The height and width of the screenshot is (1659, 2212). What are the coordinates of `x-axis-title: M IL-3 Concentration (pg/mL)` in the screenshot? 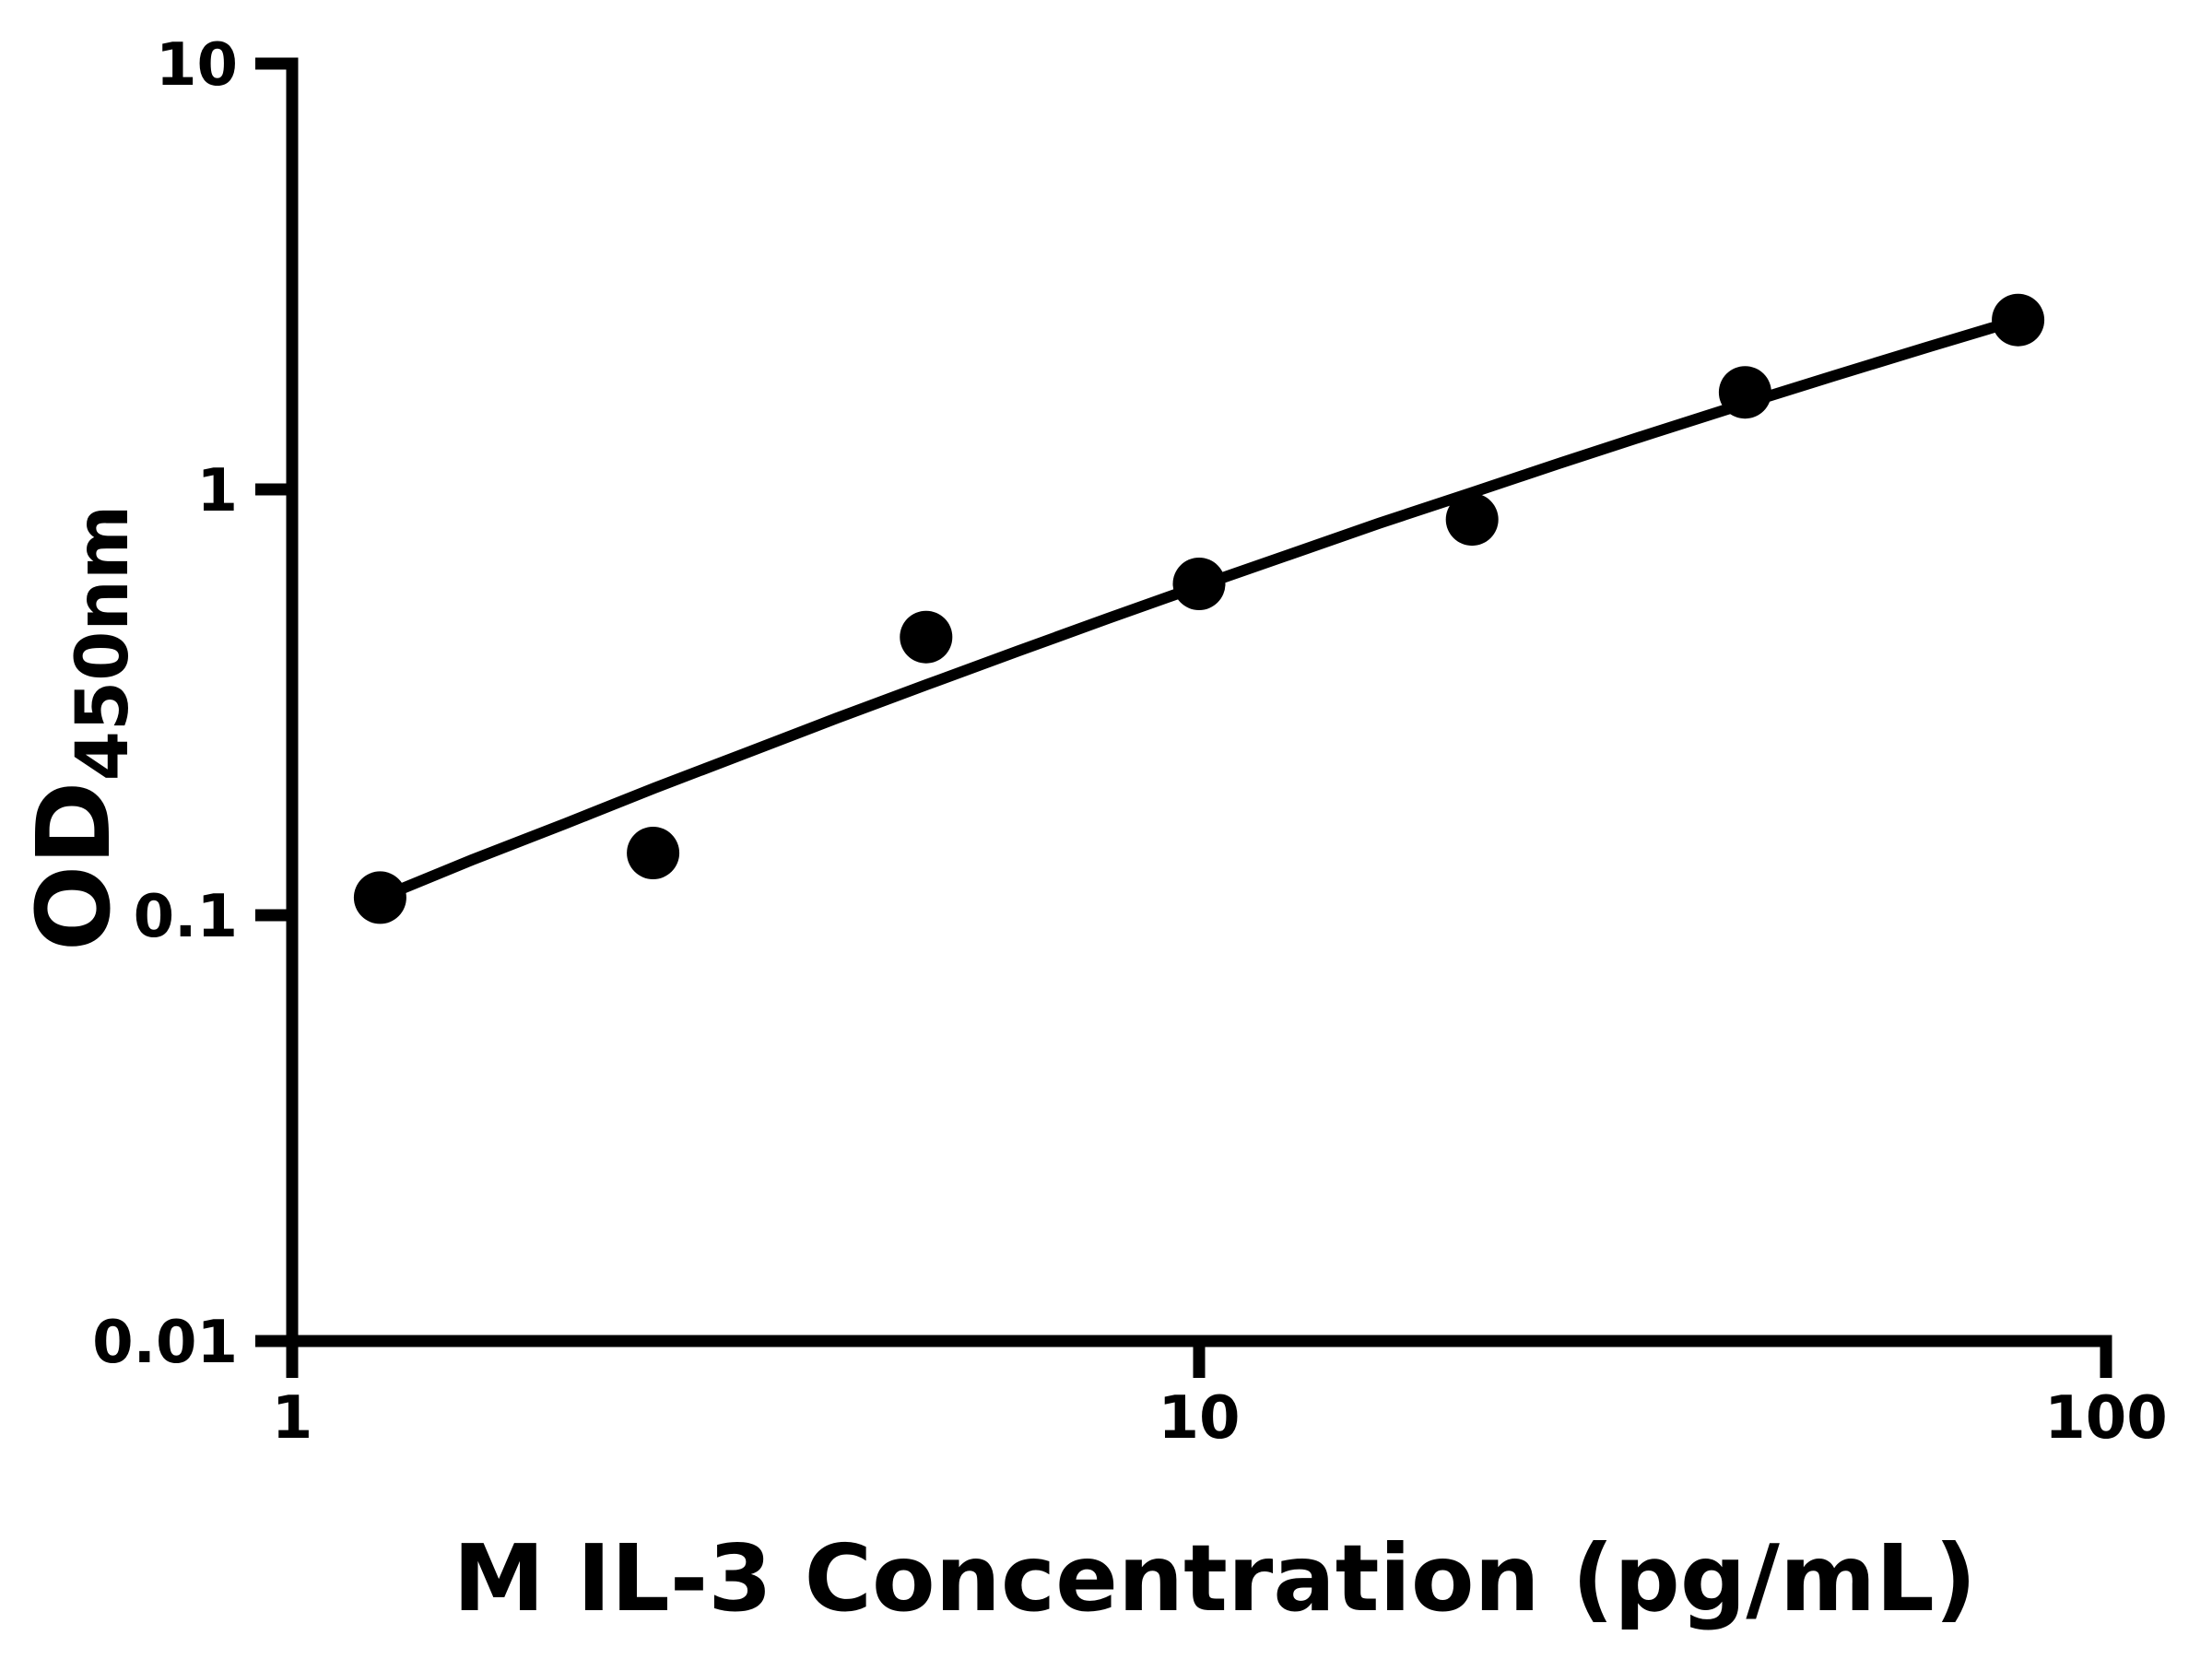 It's located at (1214, 1578).